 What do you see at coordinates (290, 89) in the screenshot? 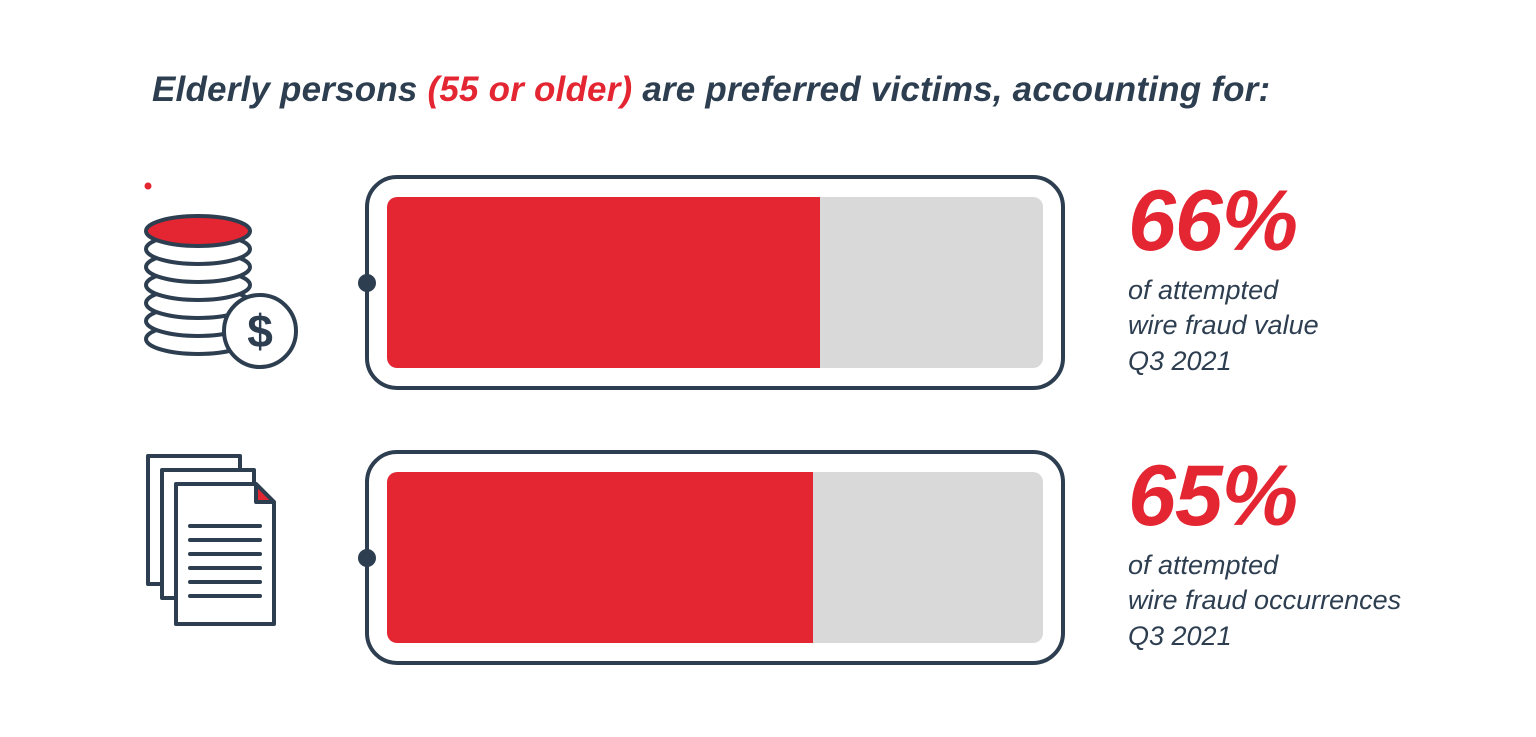
I see `title-prefix: Elderly persons` at bounding box center [290, 89].